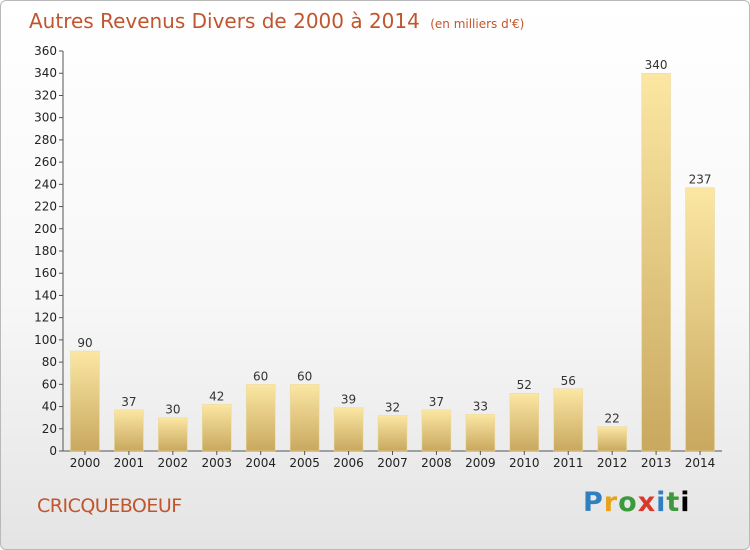 This screenshot has width=750, height=550. I want to click on y-tick-label: 340, so click(45, 73).